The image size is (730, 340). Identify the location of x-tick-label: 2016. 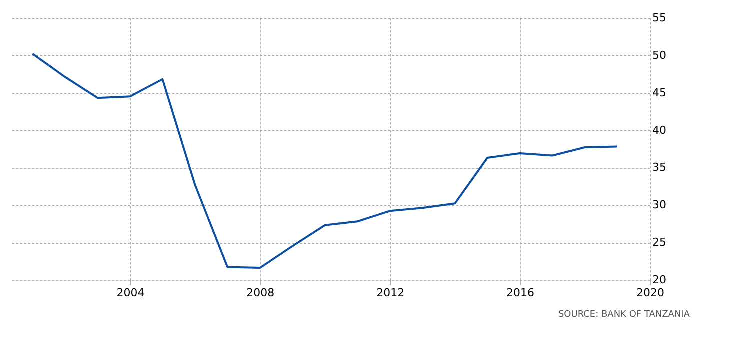
(520, 293).